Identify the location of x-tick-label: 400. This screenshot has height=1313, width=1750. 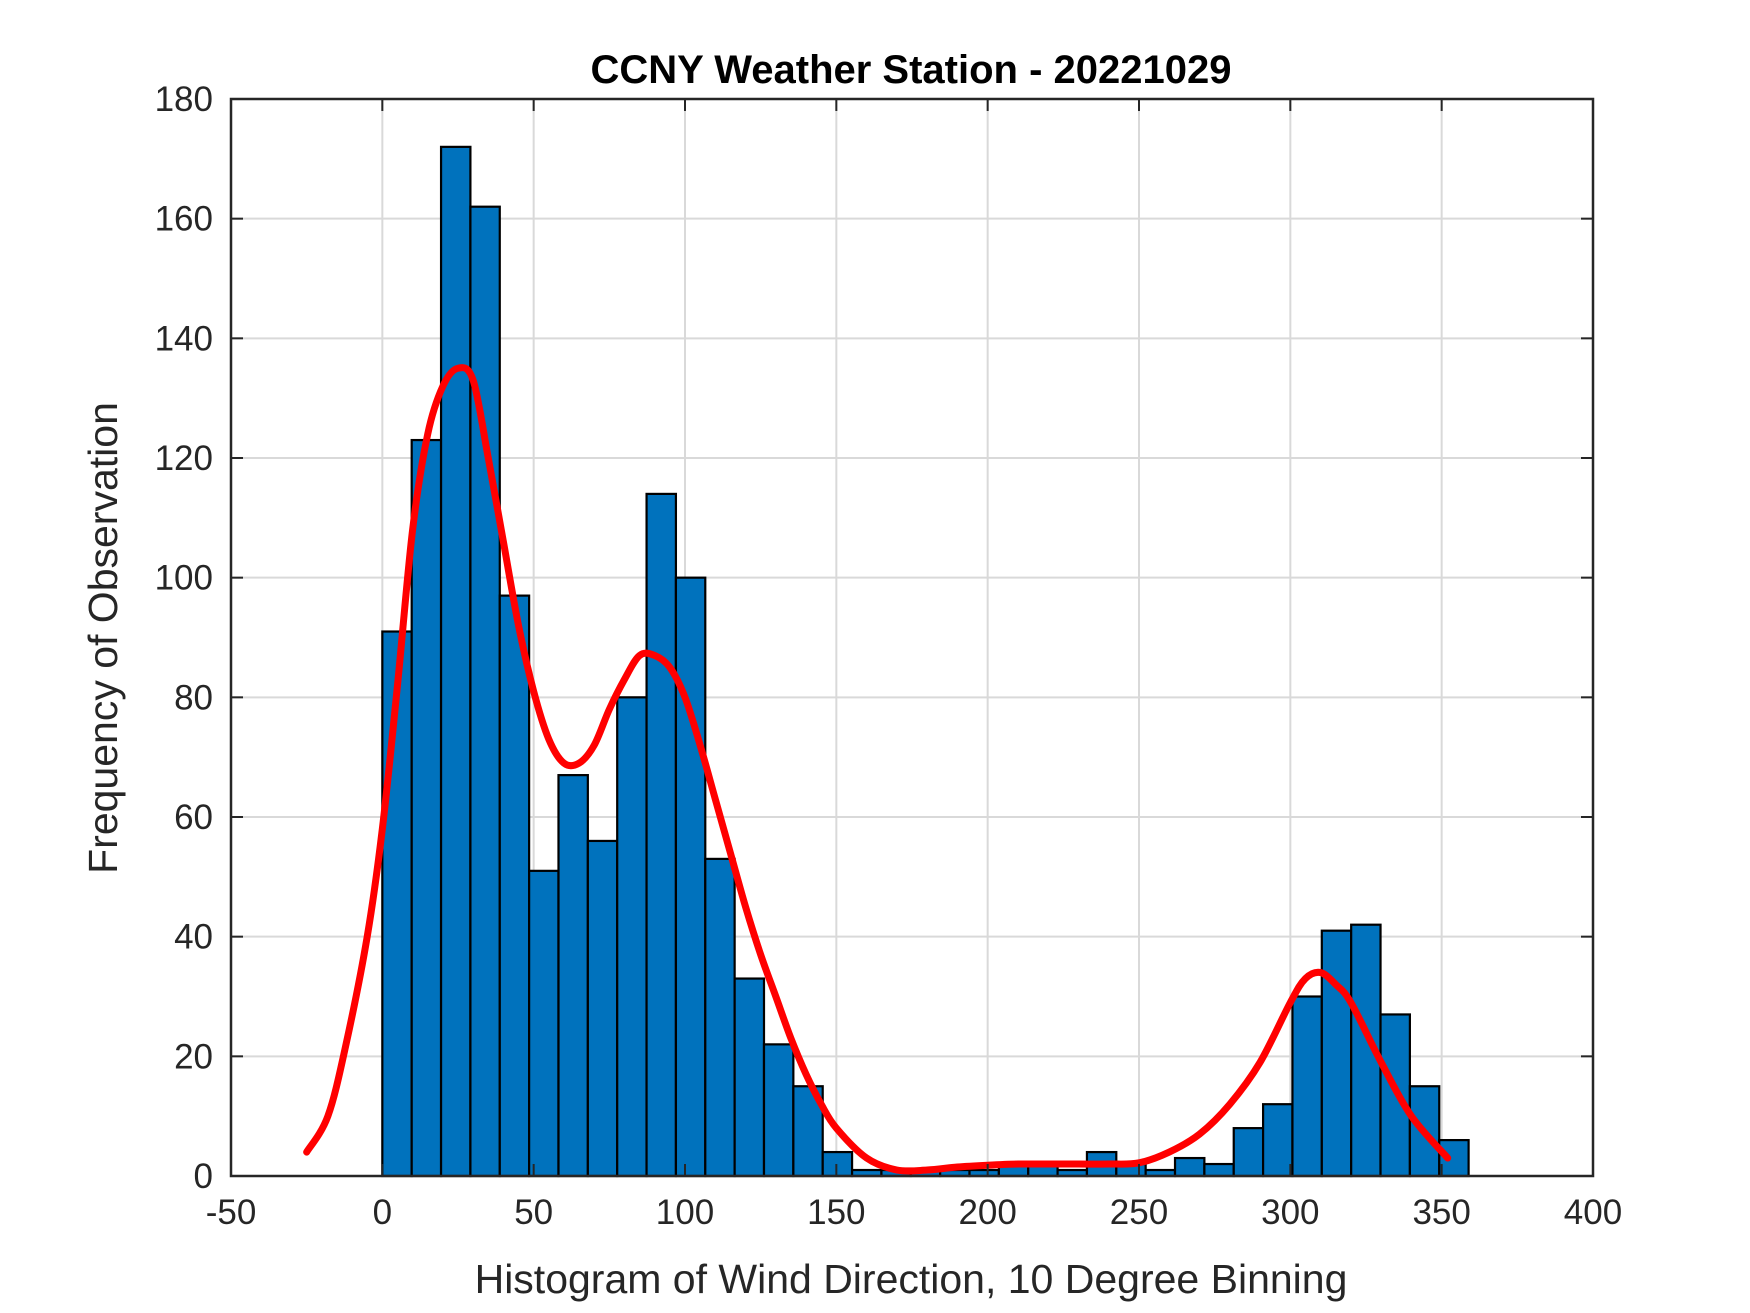
(1593, 1212).